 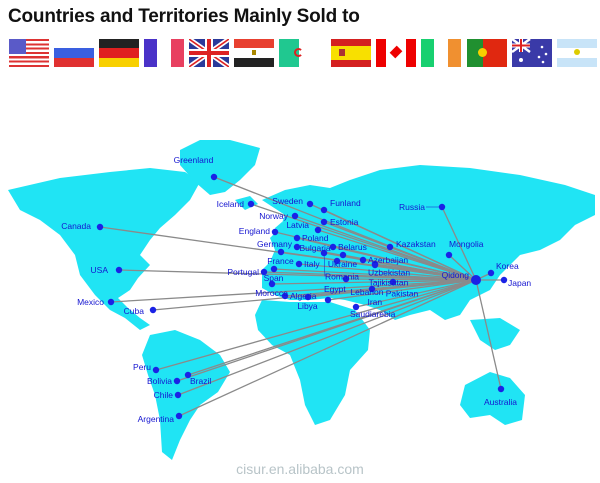 What do you see at coordinates (351, 53) in the screenshot?
I see `flag-spain-icon` at bounding box center [351, 53].